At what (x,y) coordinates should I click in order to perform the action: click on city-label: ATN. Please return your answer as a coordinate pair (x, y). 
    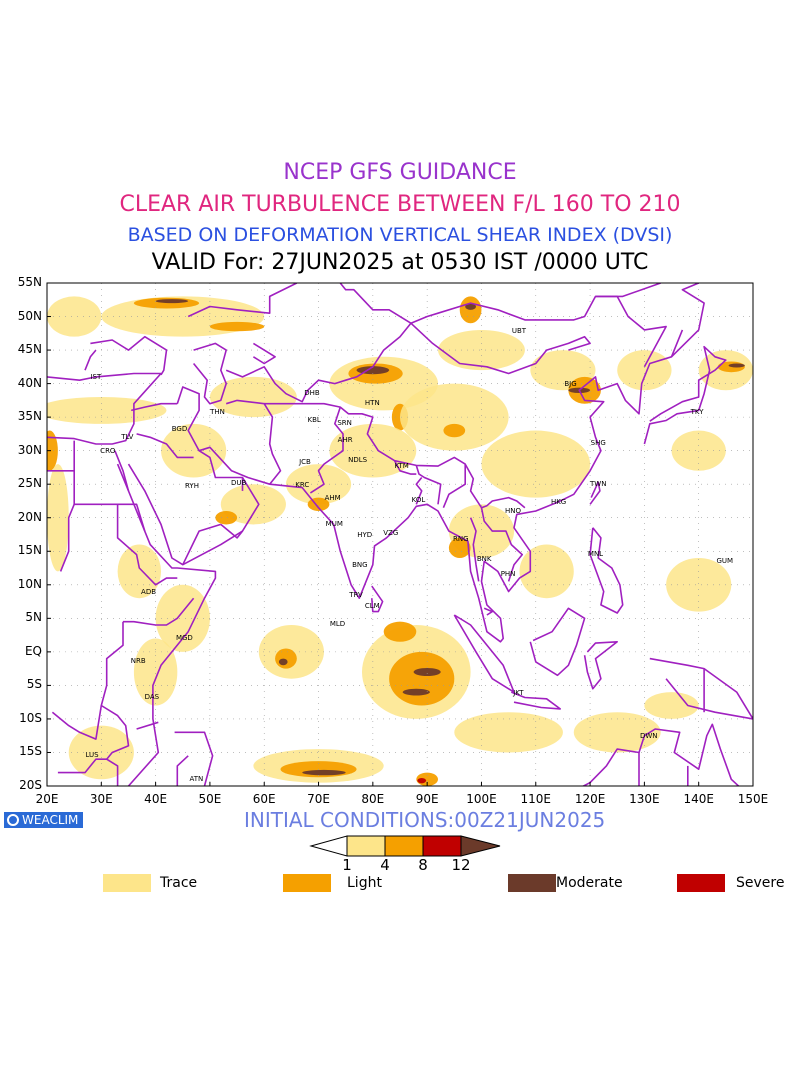
    Looking at the image, I should click on (196, 779).